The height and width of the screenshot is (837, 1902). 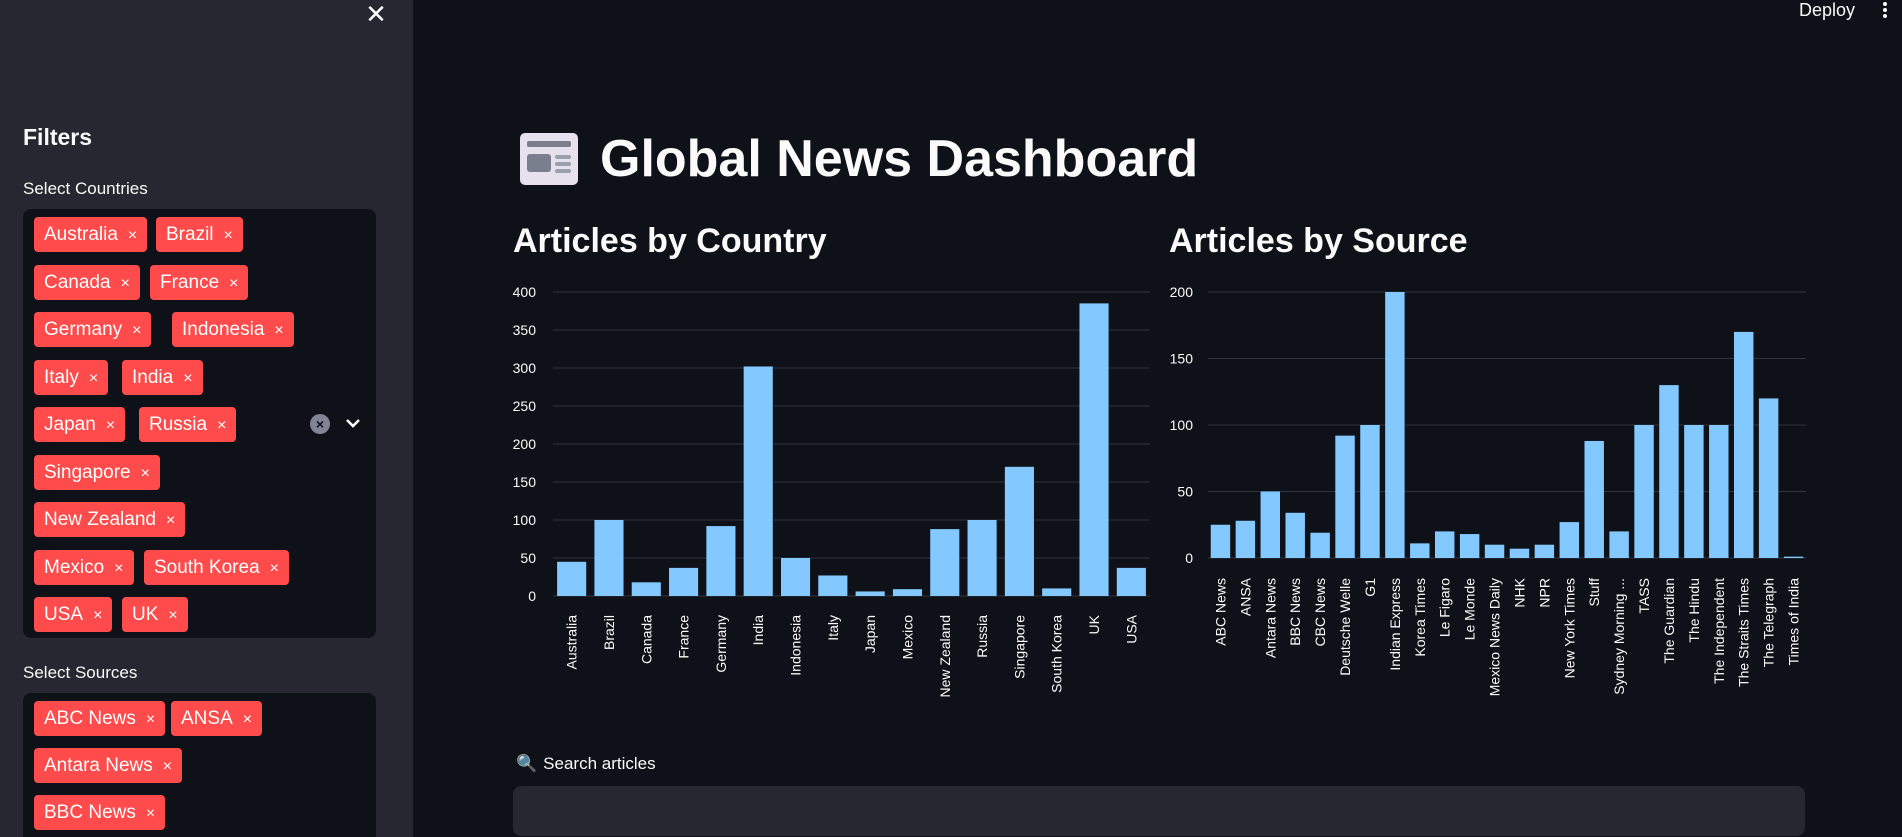 What do you see at coordinates (907, 637) in the screenshot?
I see `x-tick-label: Mexico` at bounding box center [907, 637].